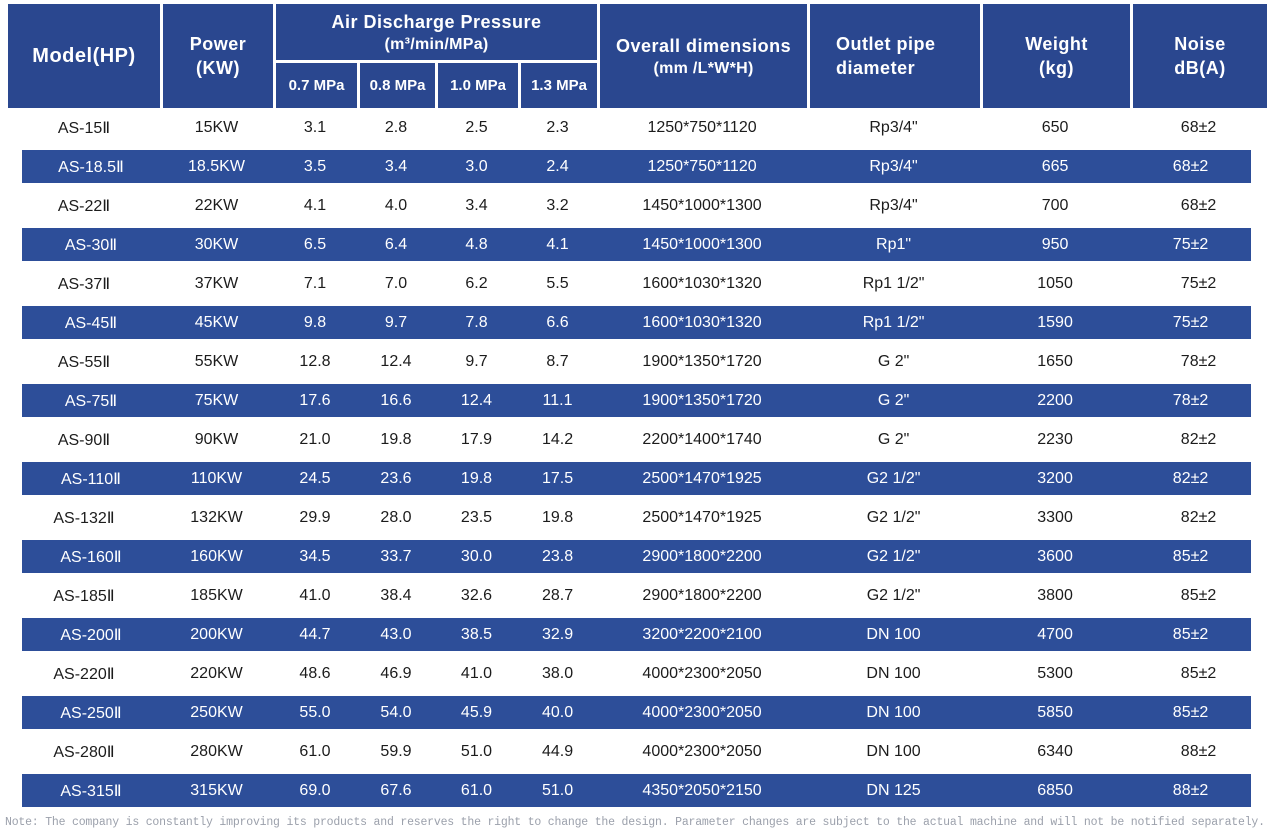 This screenshot has width=1275, height=837. I want to click on cell-pressure-0.7mpa: 21.0, so click(315, 439).